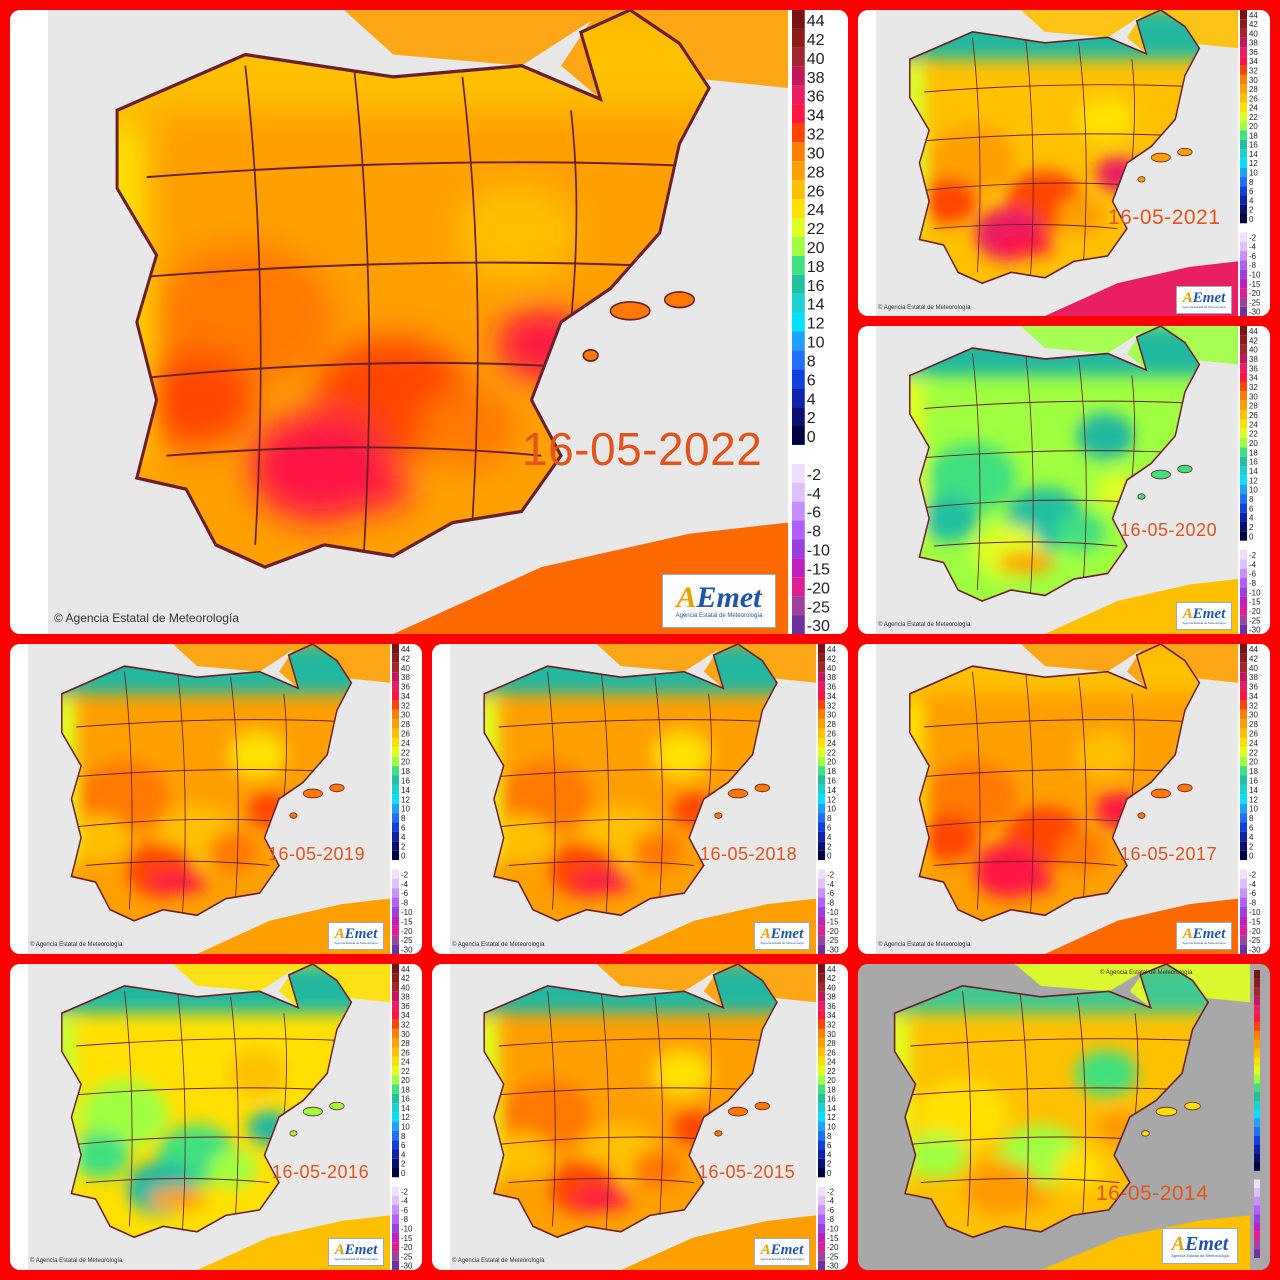 The image size is (1280, 1280). What do you see at coordinates (831, 1108) in the screenshot?
I see `legend-tick: 14` at bounding box center [831, 1108].